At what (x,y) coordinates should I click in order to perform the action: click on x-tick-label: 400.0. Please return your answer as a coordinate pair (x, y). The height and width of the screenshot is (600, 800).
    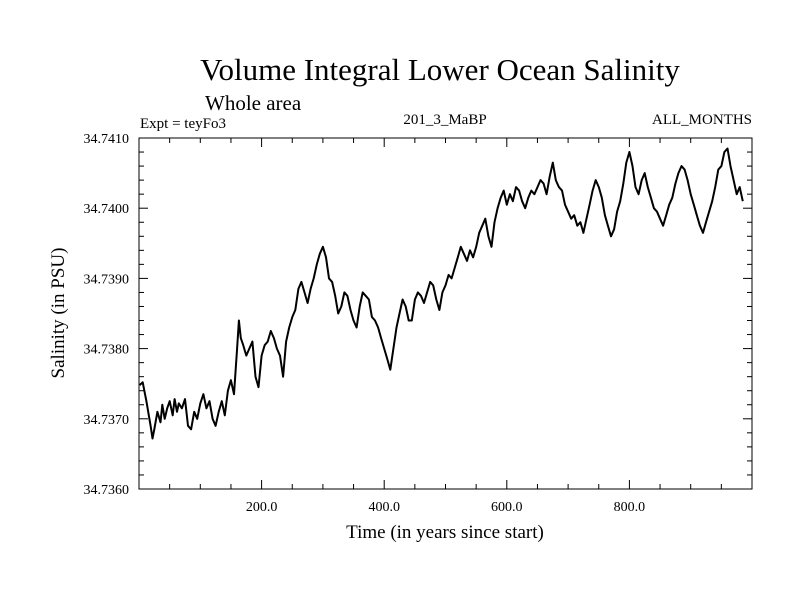
    Looking at the image, I should click on (384, 507).